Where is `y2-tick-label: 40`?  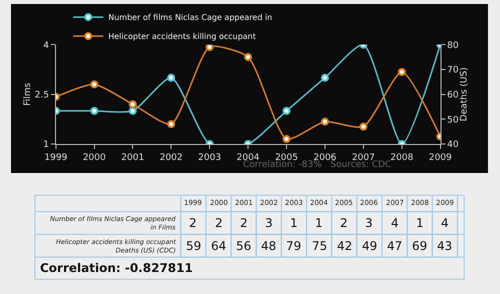
y2-tick-label: 40 is located at coordinates (453, 145).